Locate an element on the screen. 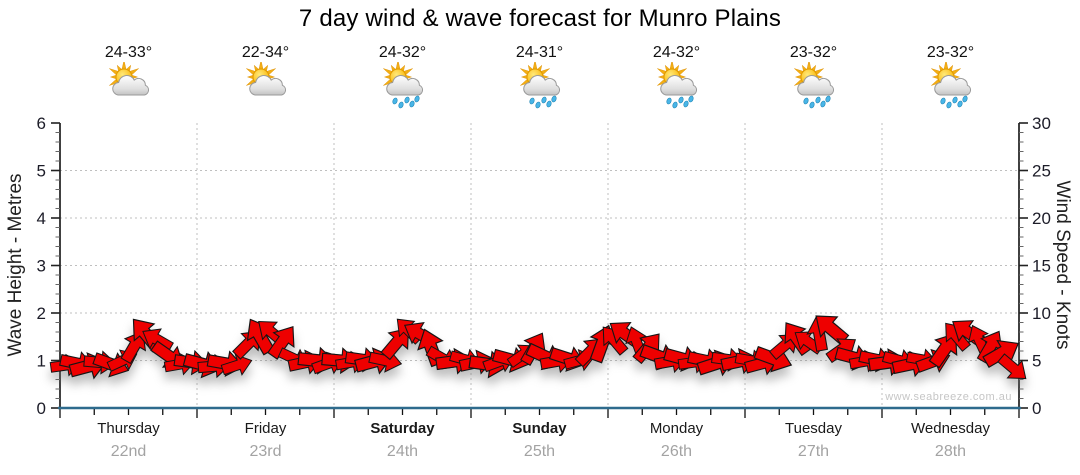 Image resolution: width=1080 pixels, height=475 pixels. y-right-tick-label: 5 is located at coordinates (1036, 361).